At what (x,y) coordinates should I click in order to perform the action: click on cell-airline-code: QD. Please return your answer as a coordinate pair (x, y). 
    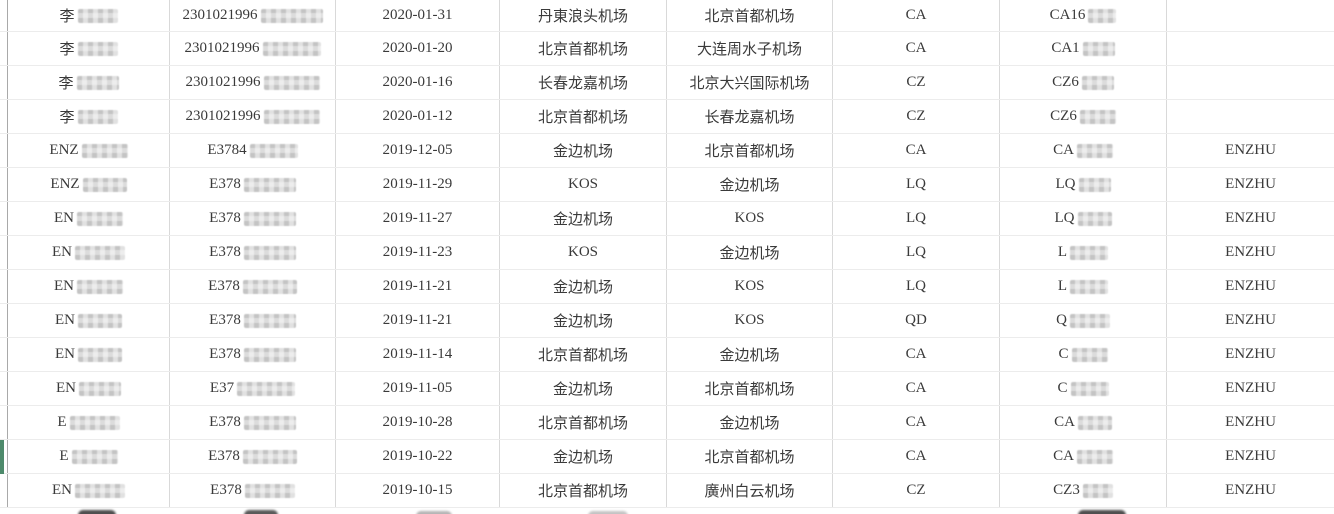
    Looking at the image, I should click on (916, 320).